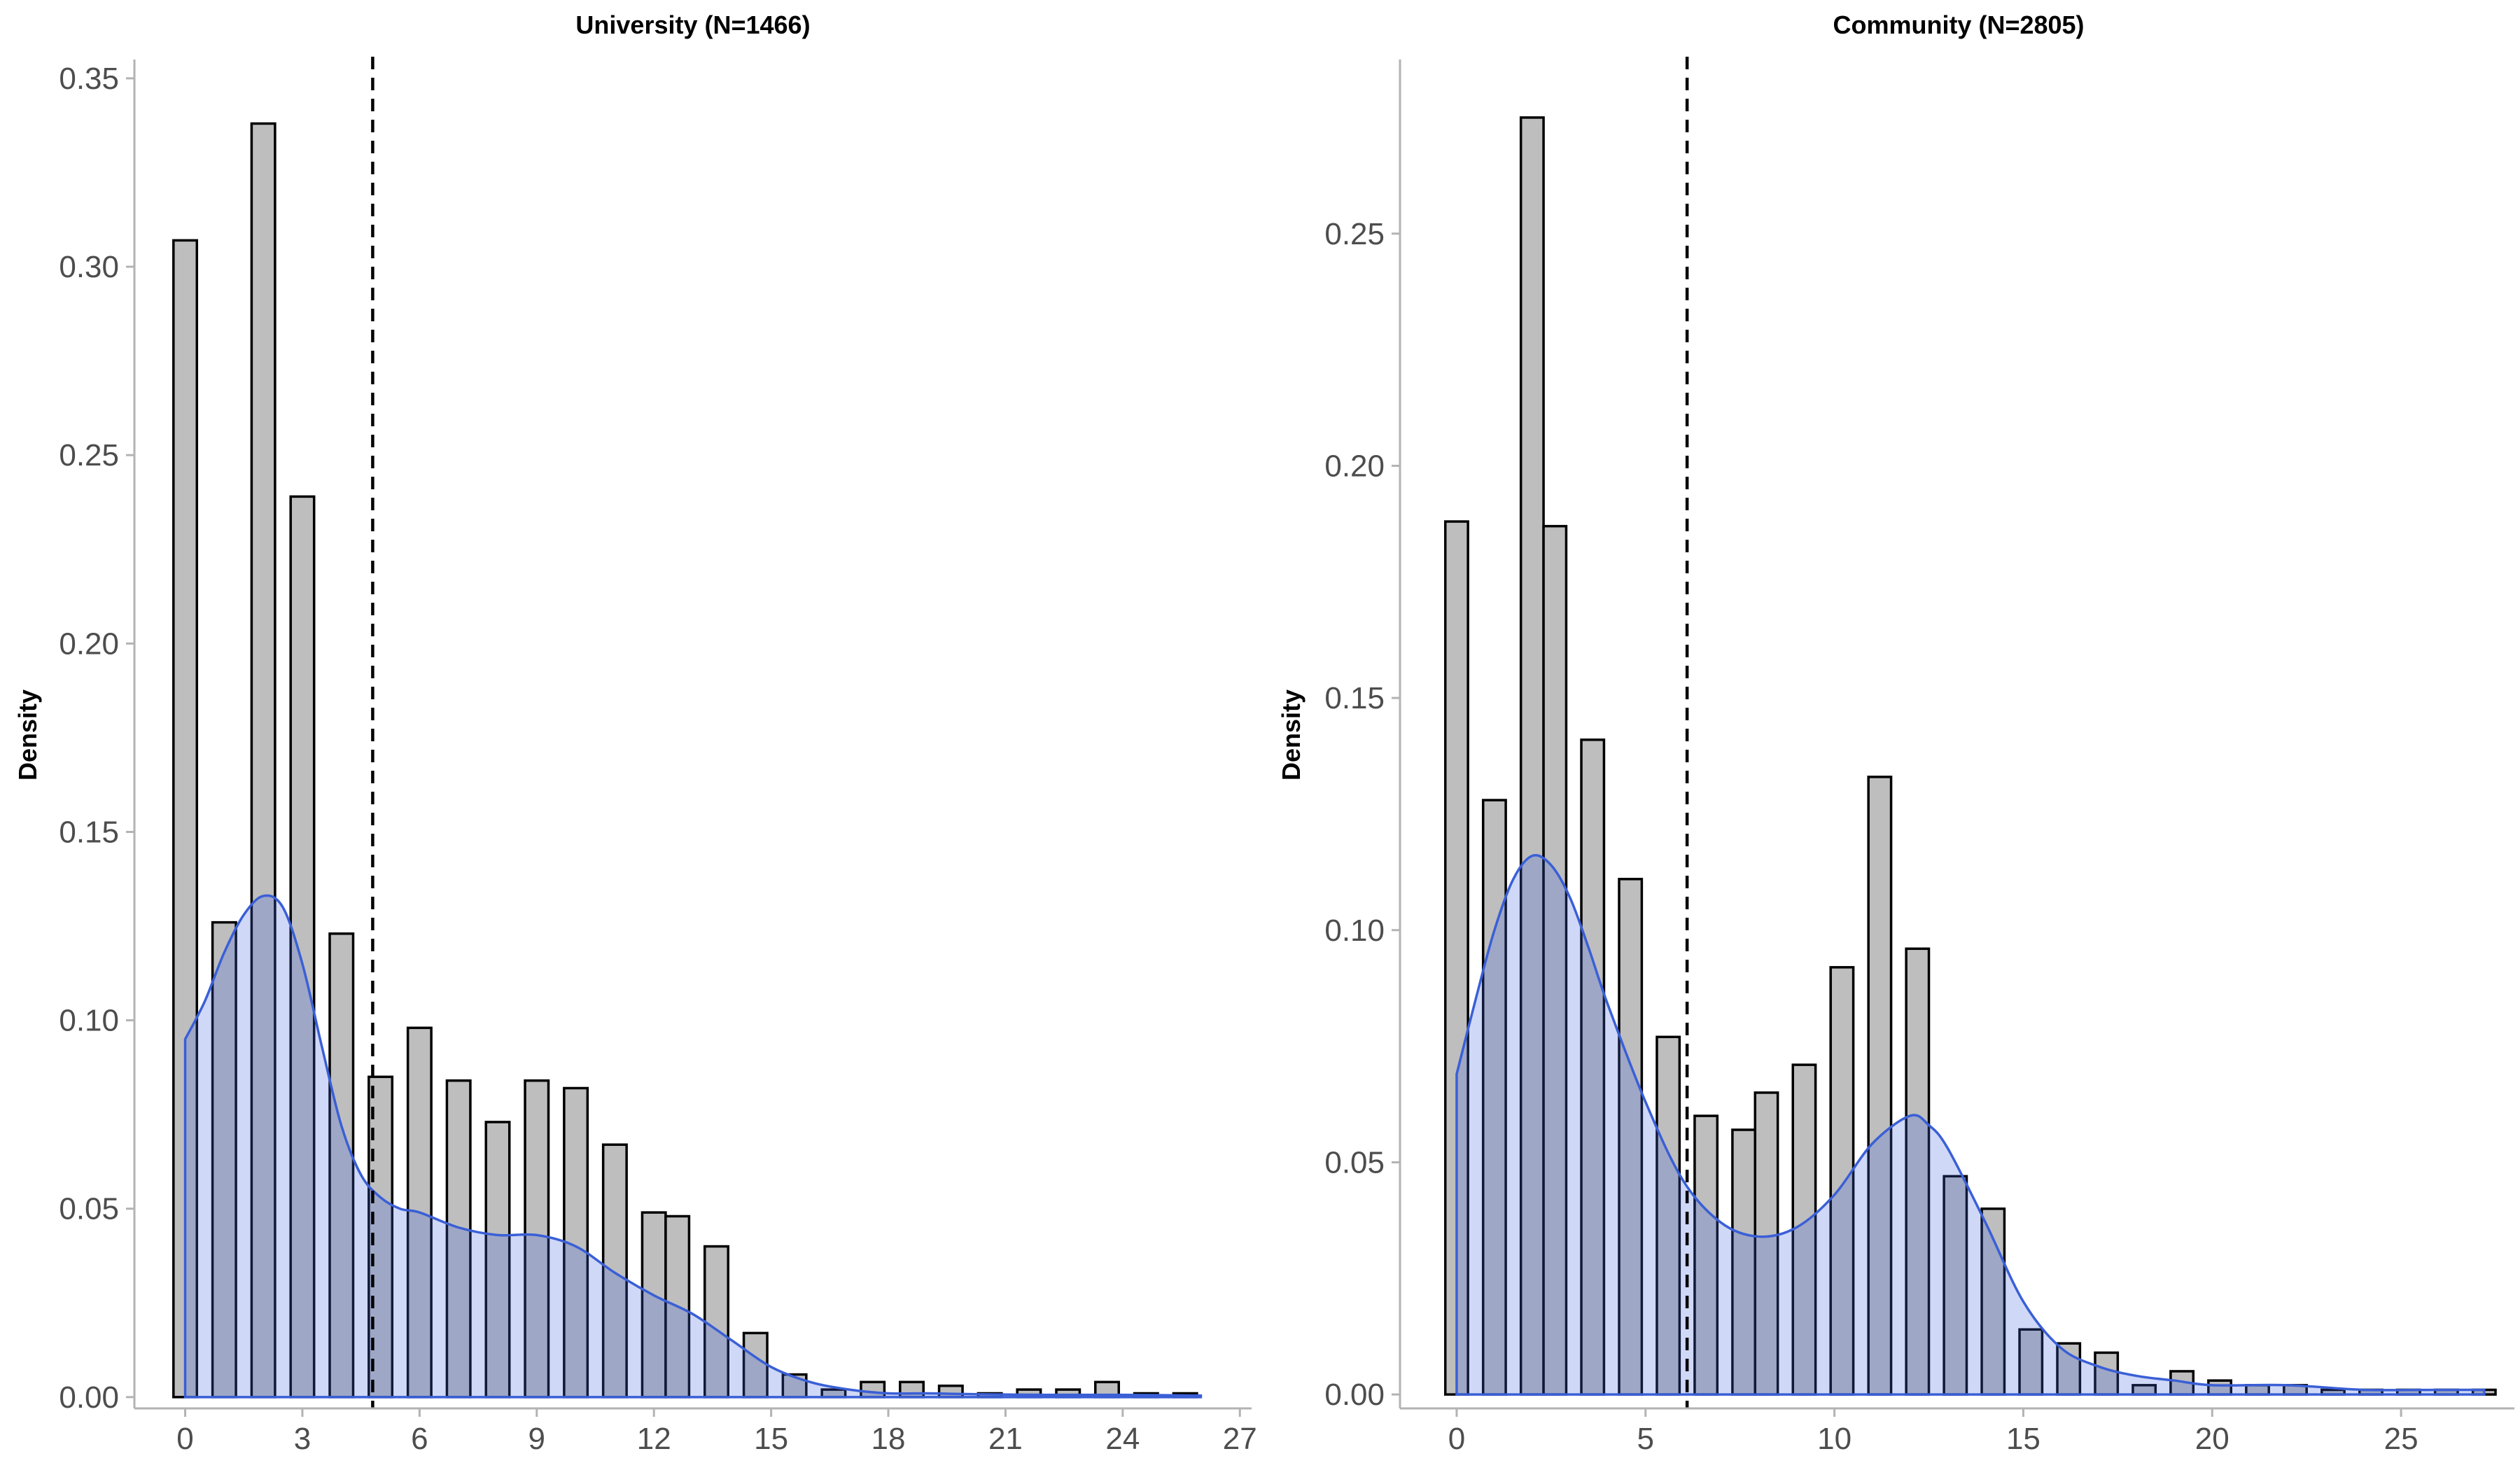 The height and width of the screenshot is (1470, 2520). Describe the element at coordinates (1240, 1439) in the screenshot. I see `x-tick-label: 27` at that location.